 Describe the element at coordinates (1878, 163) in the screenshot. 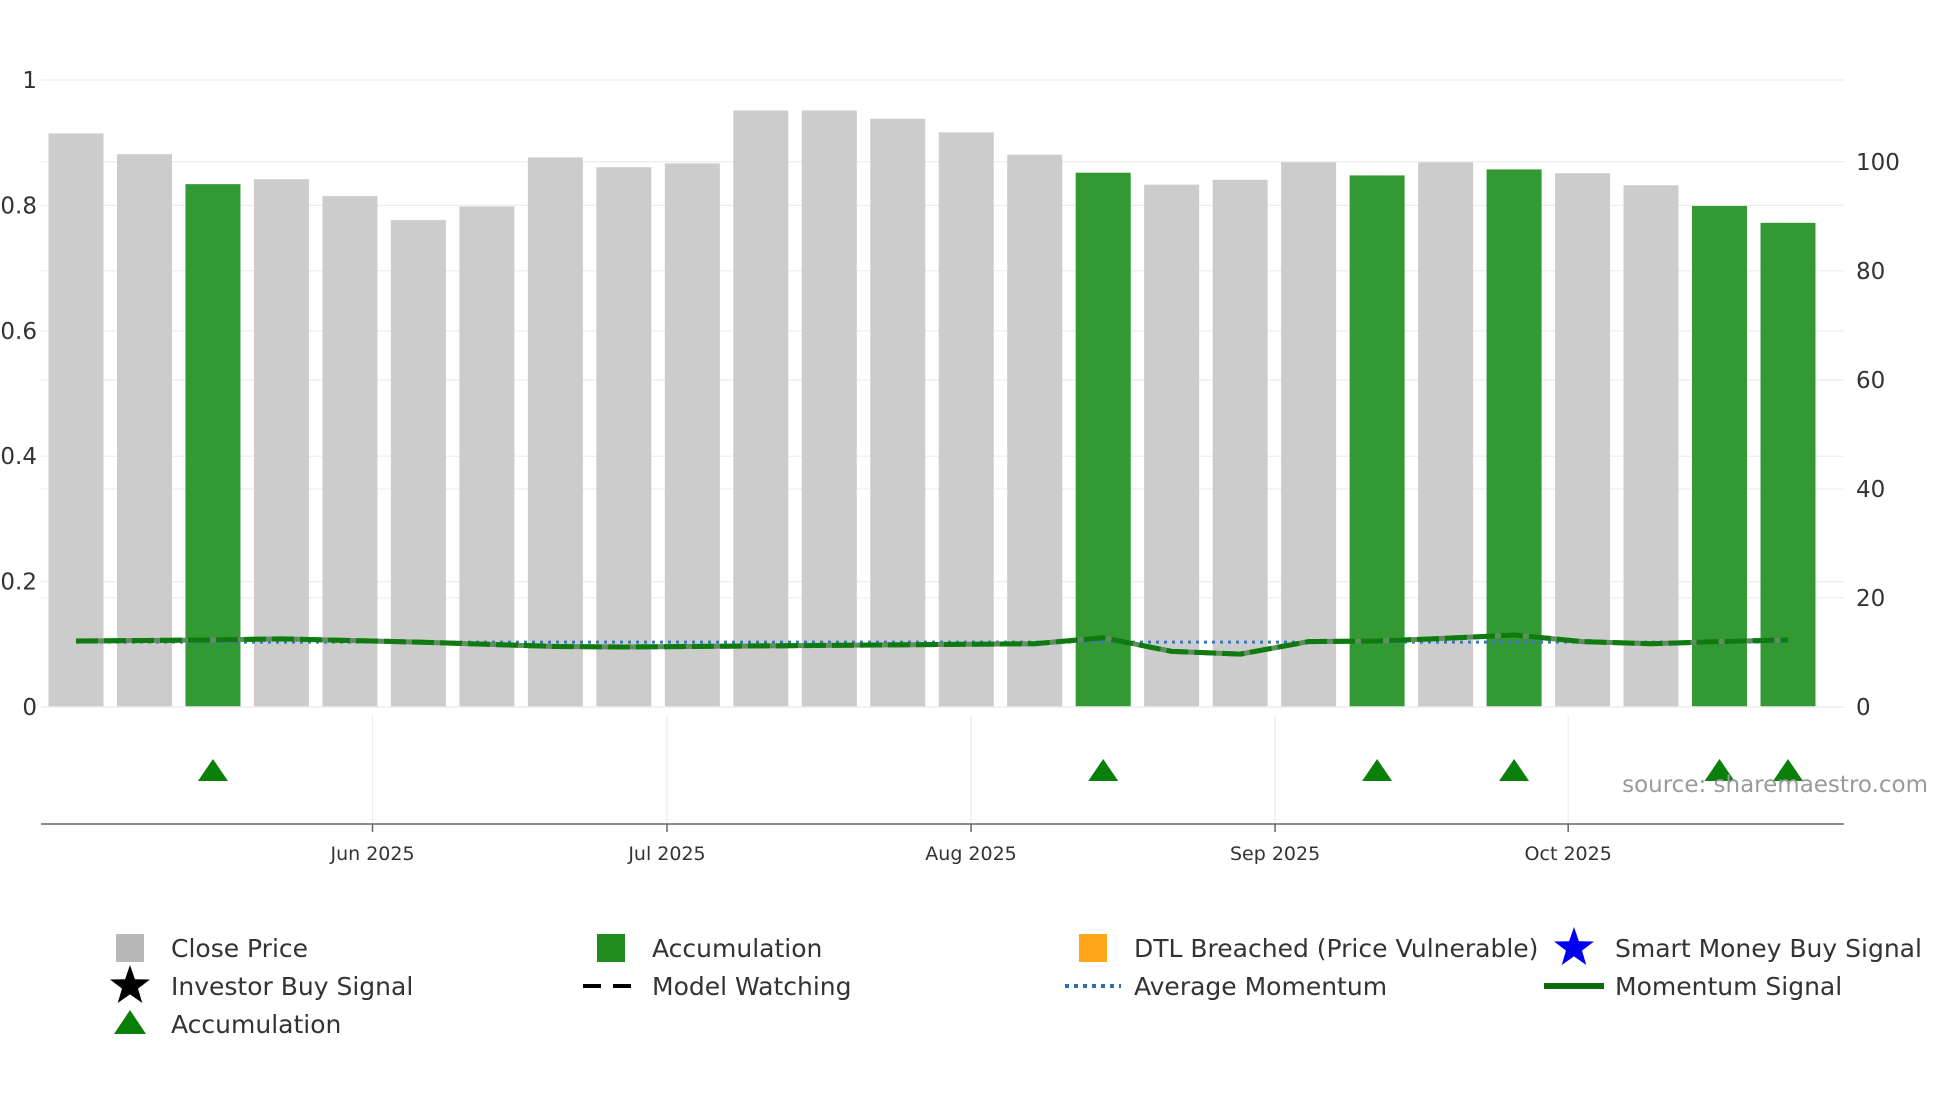

I see `right-tick-label: 100` at that location.